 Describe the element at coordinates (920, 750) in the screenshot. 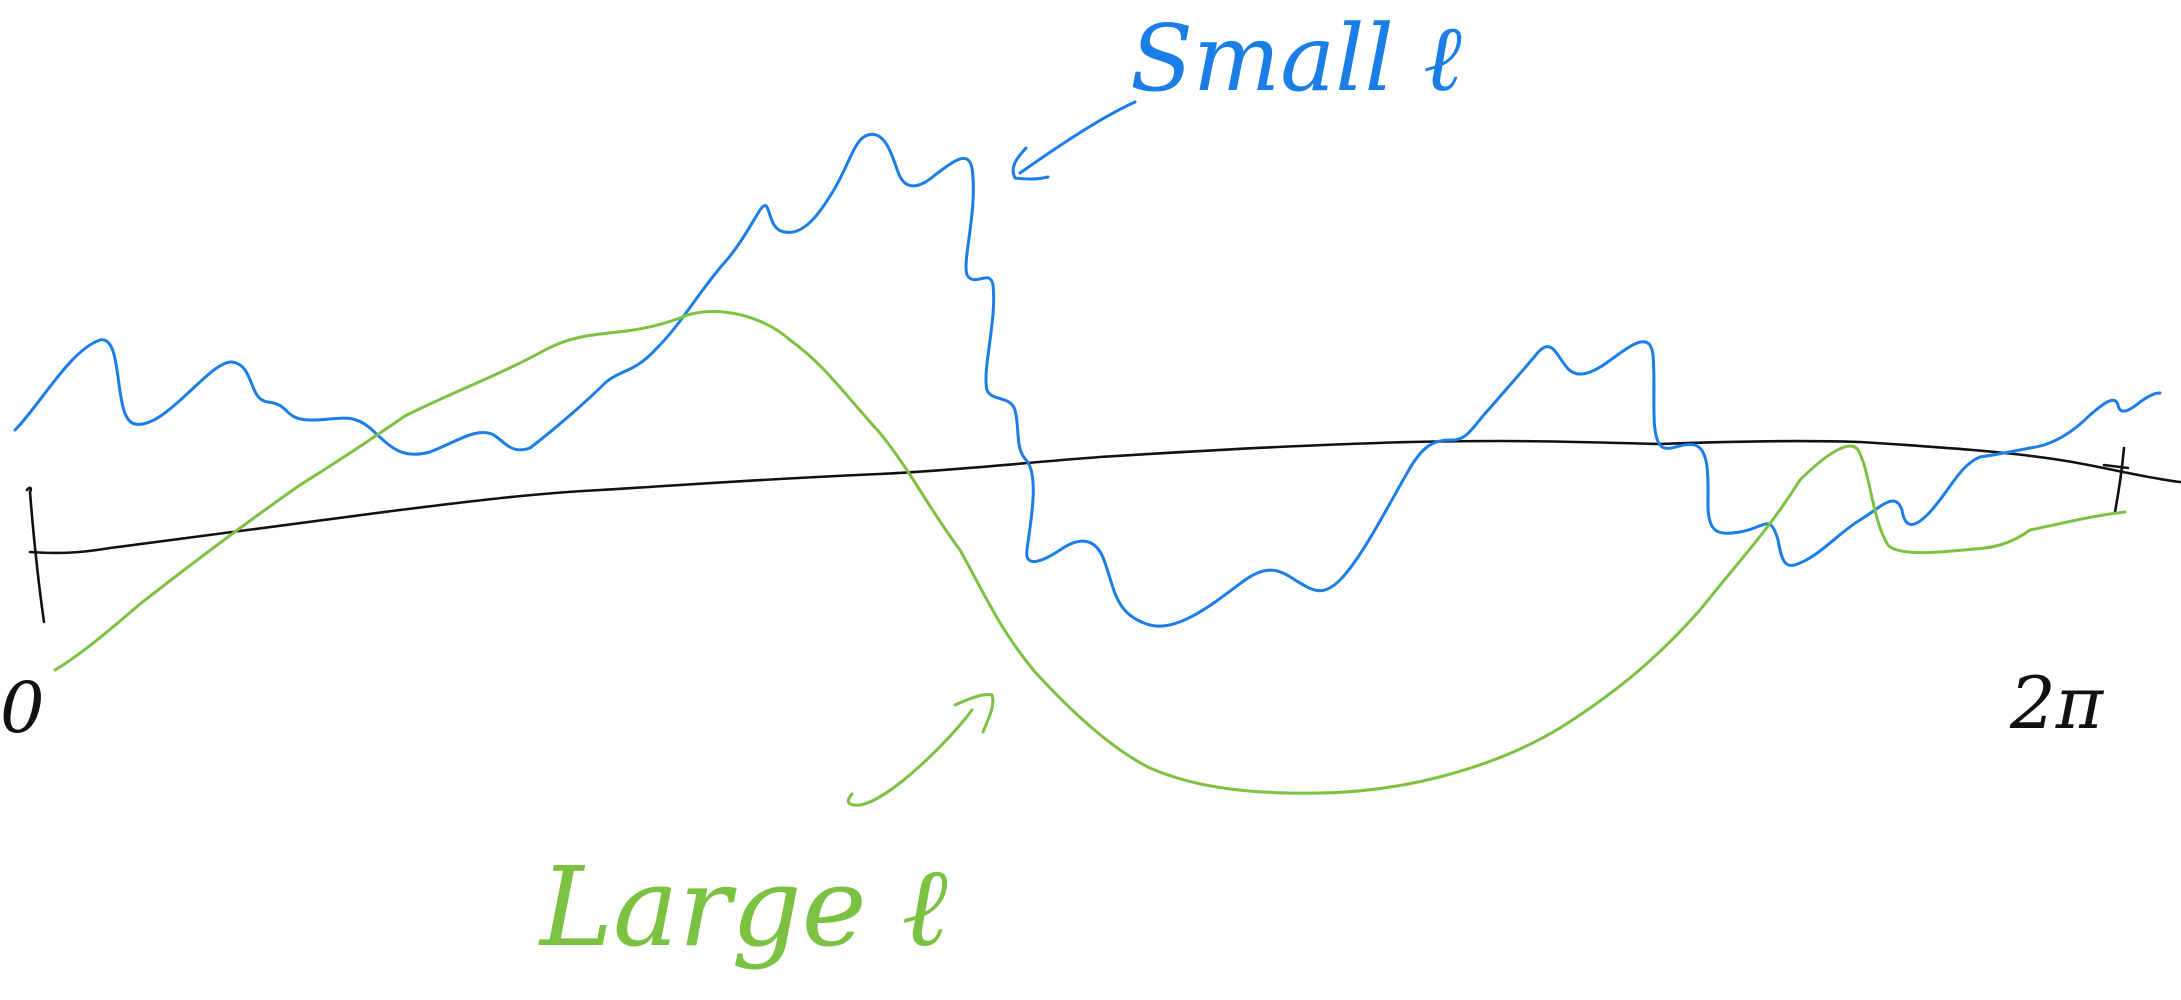

I see `large-ell-arrow` at that location.